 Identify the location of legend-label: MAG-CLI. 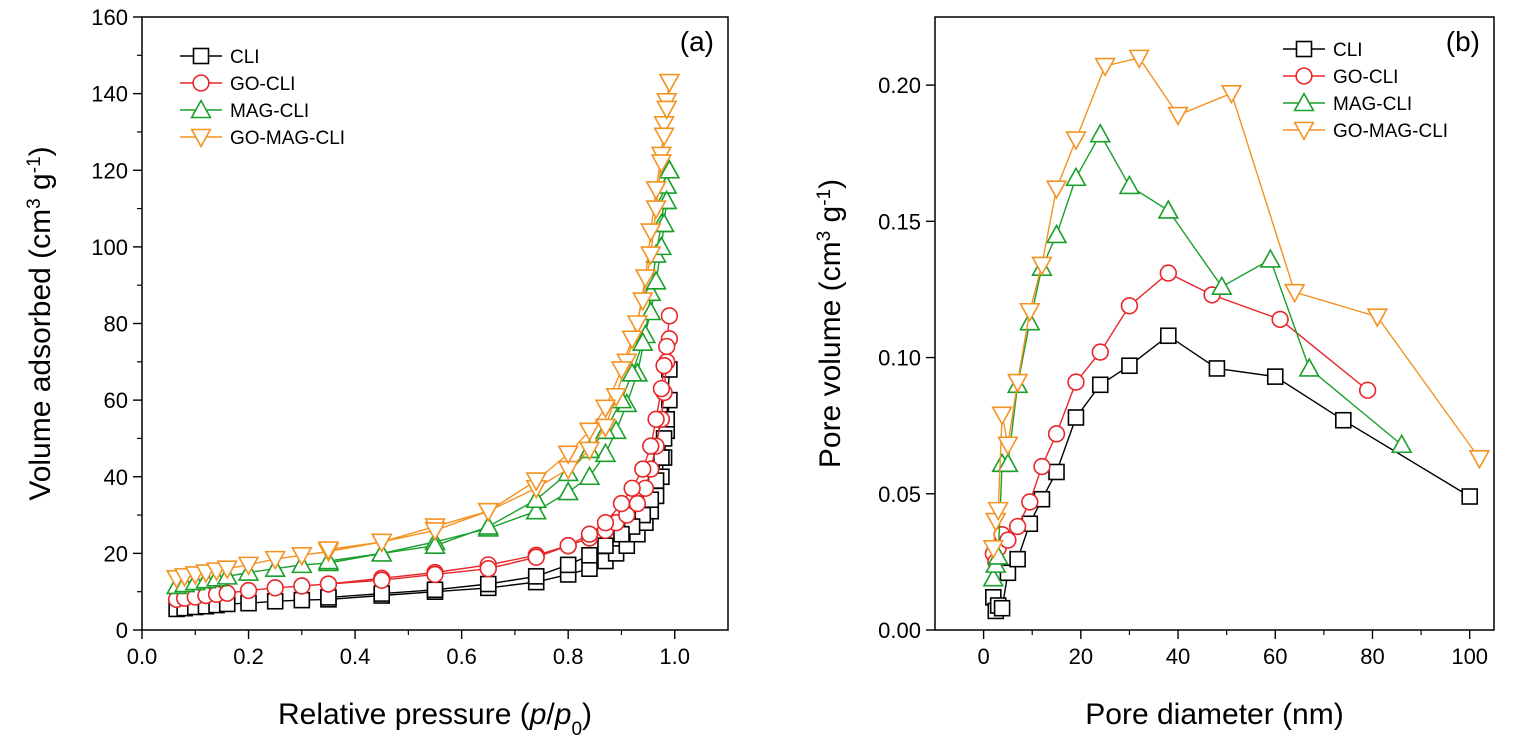
(1372, 104).